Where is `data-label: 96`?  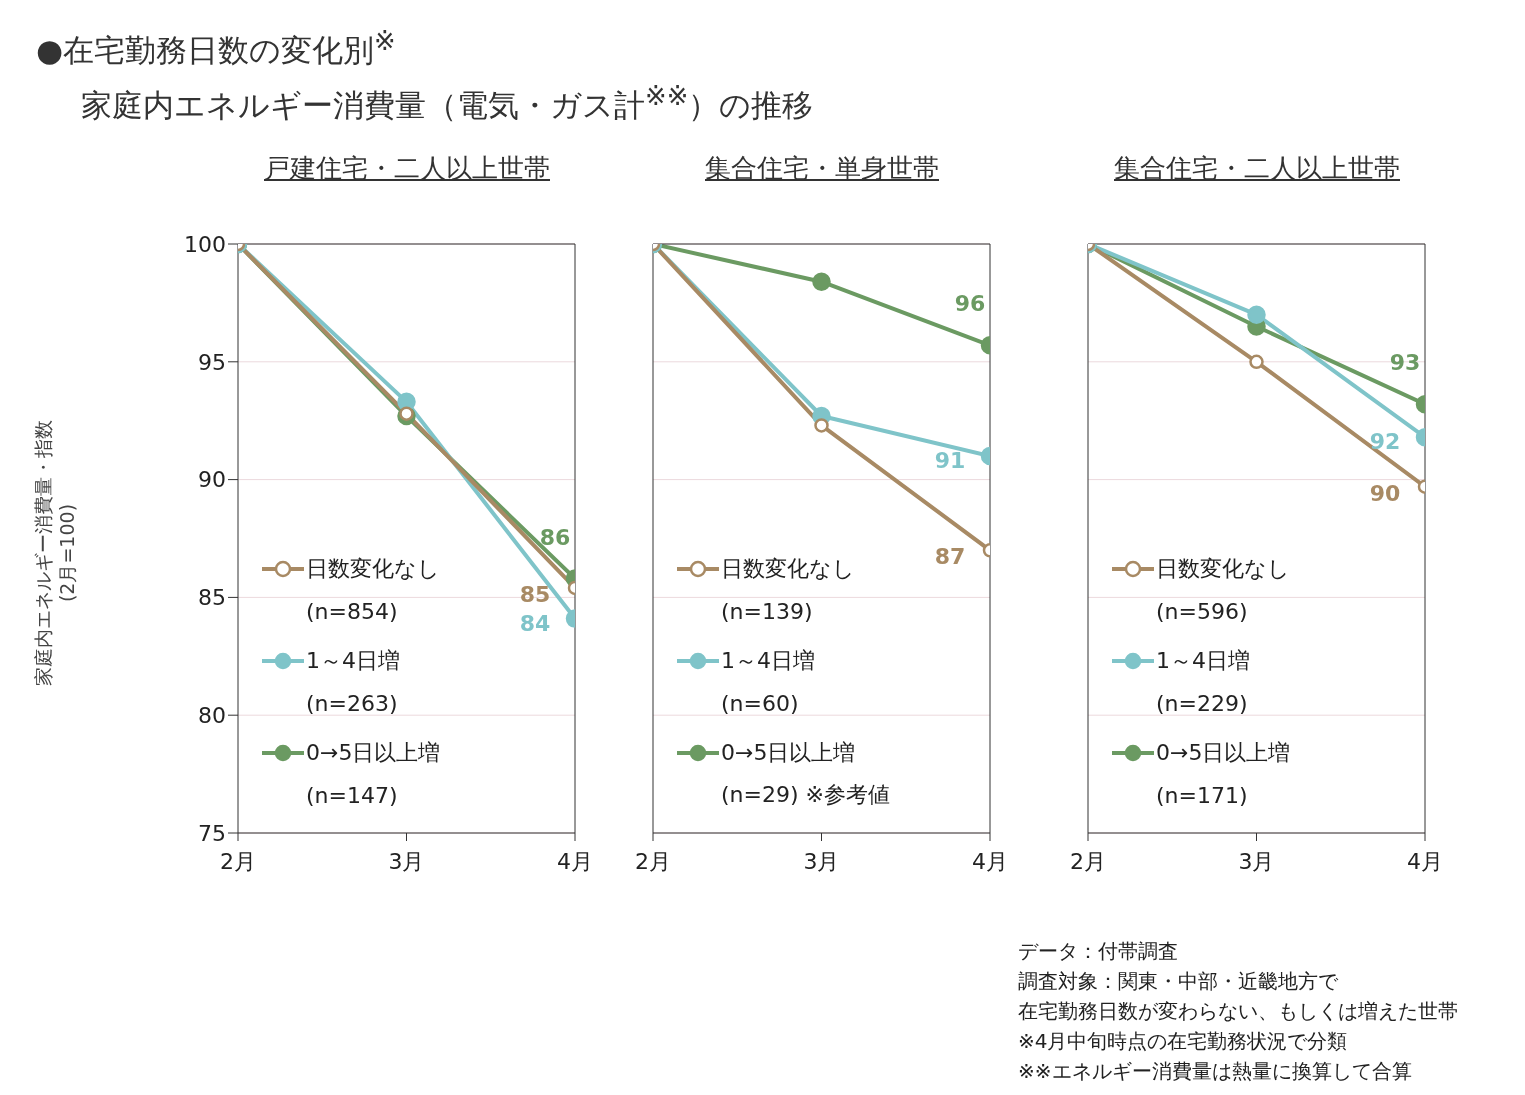
data-label: 96 is located at coordinates (970, 304).